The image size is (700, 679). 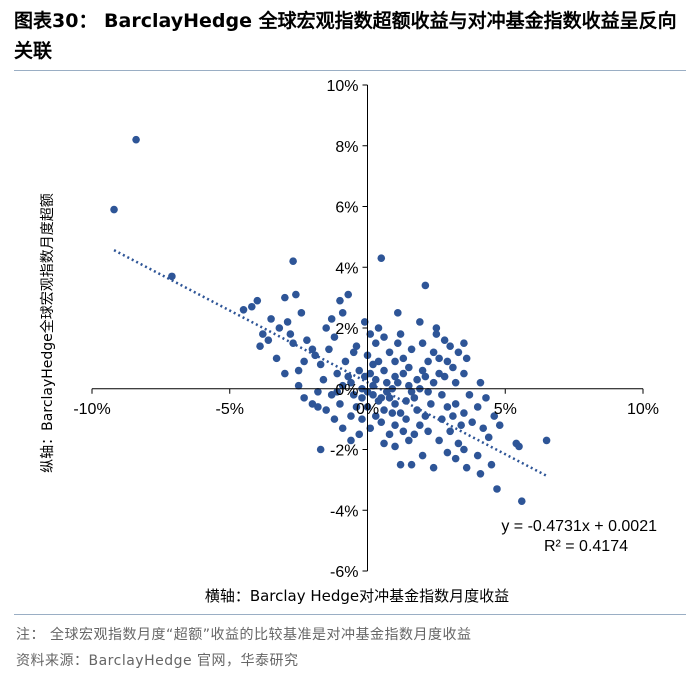 What do you see at coordinates (586, 546) in the screenshot?
I see `r-squared: R² = 0.4174` at bounding box center [586, 546].